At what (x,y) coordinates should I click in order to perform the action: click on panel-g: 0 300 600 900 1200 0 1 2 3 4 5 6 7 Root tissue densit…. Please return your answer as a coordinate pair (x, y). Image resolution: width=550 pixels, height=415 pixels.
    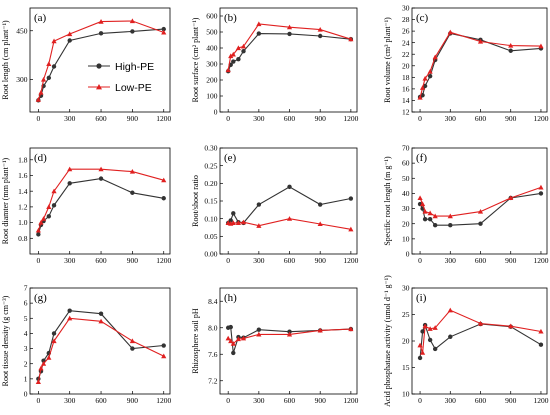
    Looking at the image, I should click on (86, 344).